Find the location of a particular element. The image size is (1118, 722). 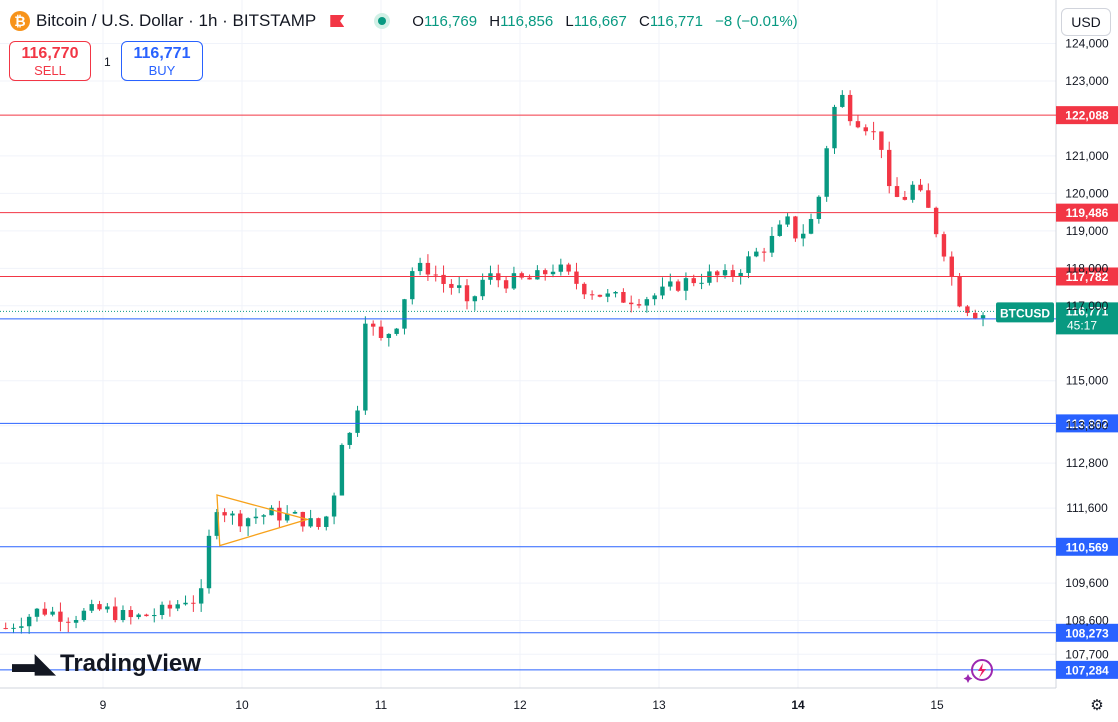

bitcoin-icon: ₿ is located at coordinates (20, 21).